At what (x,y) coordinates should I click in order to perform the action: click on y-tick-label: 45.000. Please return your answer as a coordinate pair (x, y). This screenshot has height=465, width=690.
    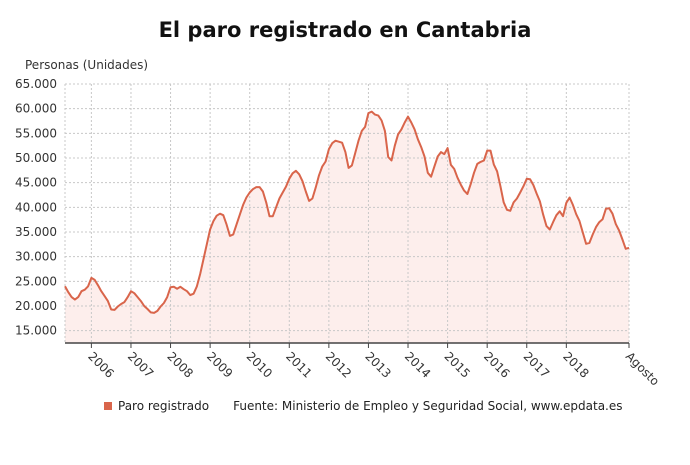
    Looking at the image, I should click on (36, 183).